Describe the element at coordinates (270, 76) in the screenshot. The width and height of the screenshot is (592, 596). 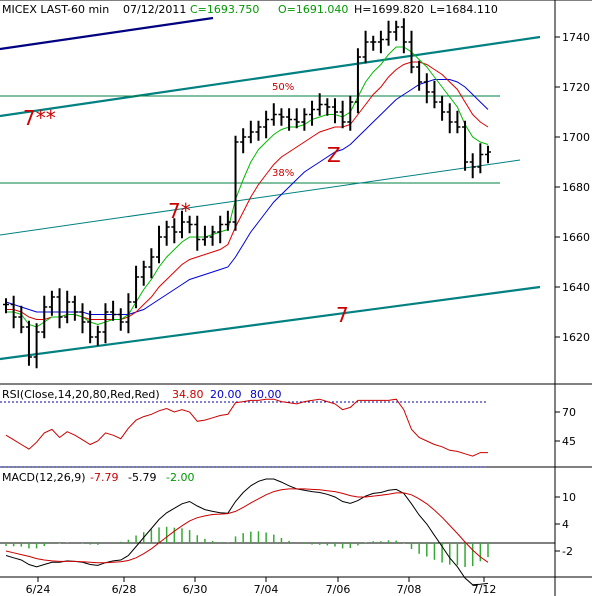
I see `upper-channel-line` at that location.